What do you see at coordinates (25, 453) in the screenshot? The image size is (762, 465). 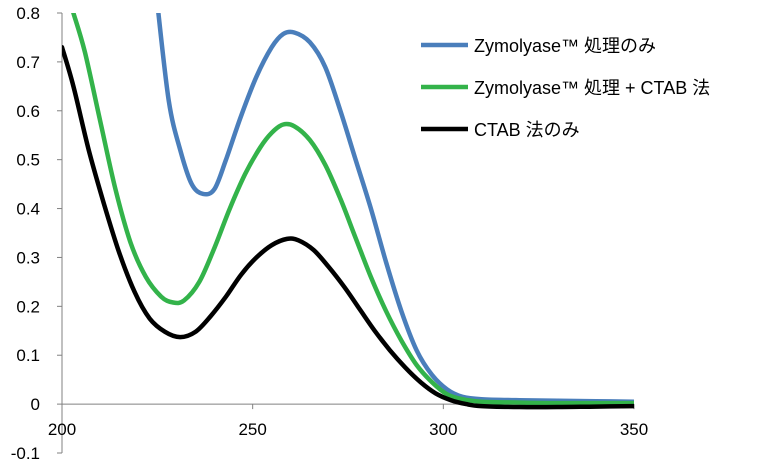 I see `y-tick-label: -0.1` at bounding box center [25, 453].